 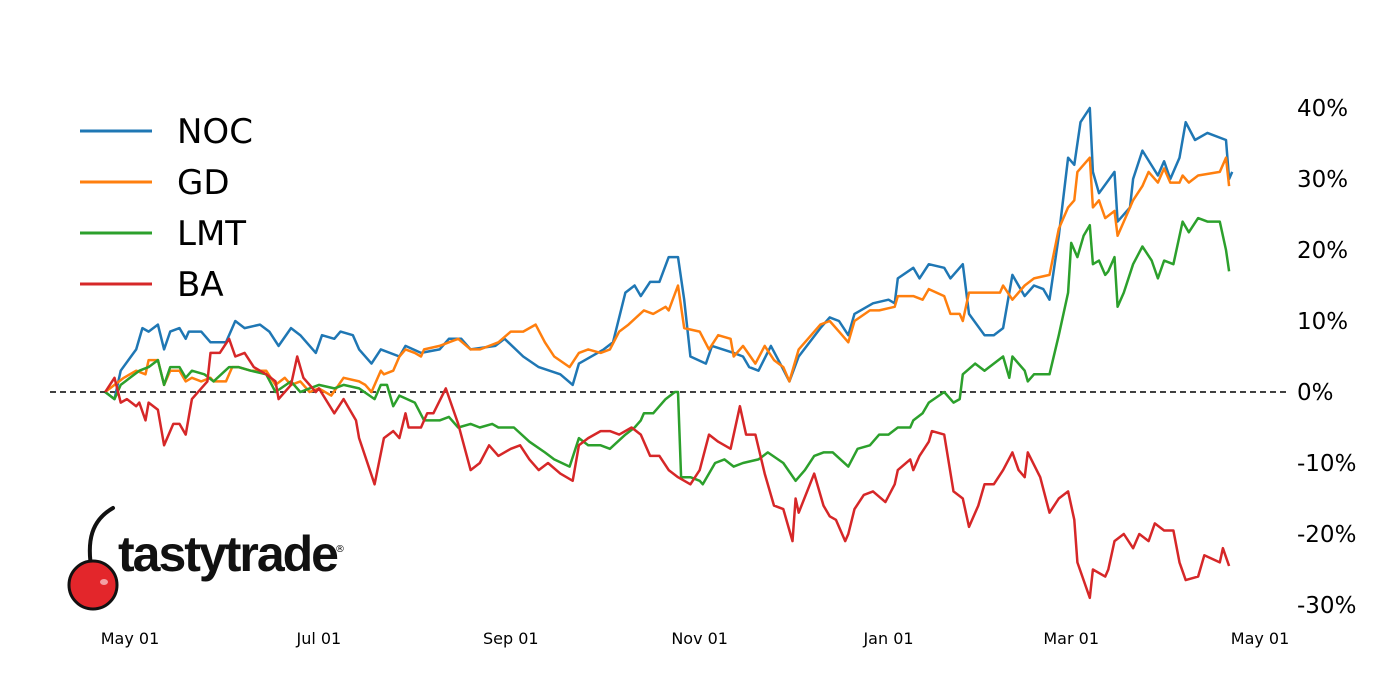 I want to click on y-tick-label: 10%, so click(x=1322, y=322).